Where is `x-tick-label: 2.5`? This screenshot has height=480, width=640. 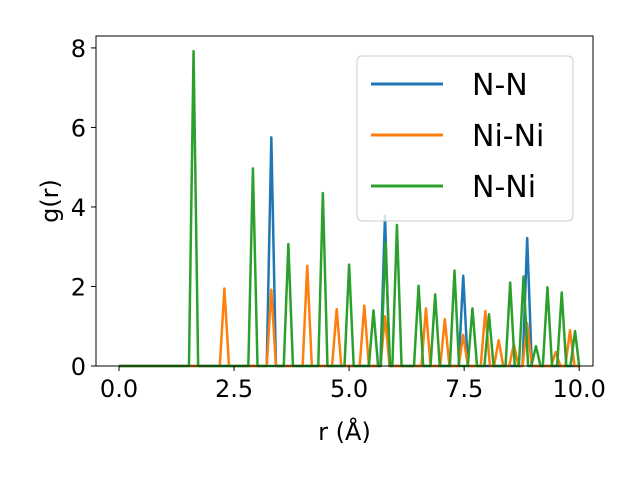 x-tick-label: 2.5 is located at coordinates (234, 389).